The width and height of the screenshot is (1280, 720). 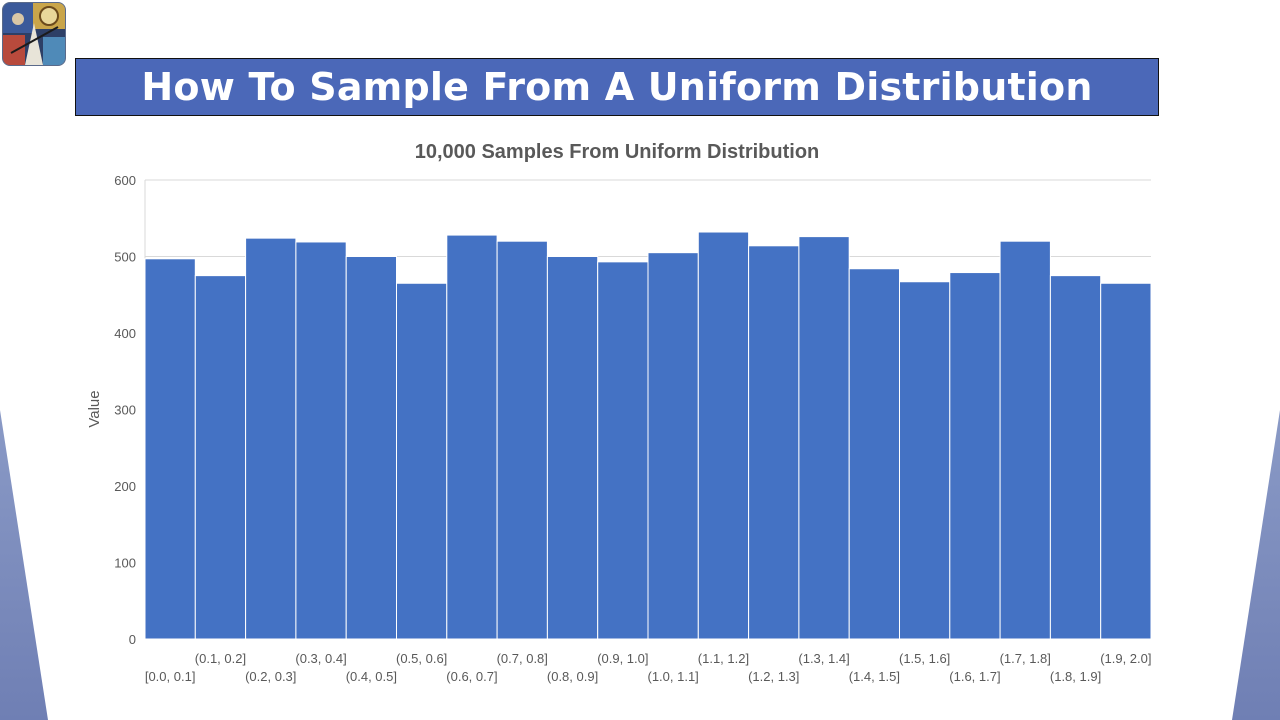 I want to click on x-tick-label: (0.6, 0.7], so click(x=471, y=676).